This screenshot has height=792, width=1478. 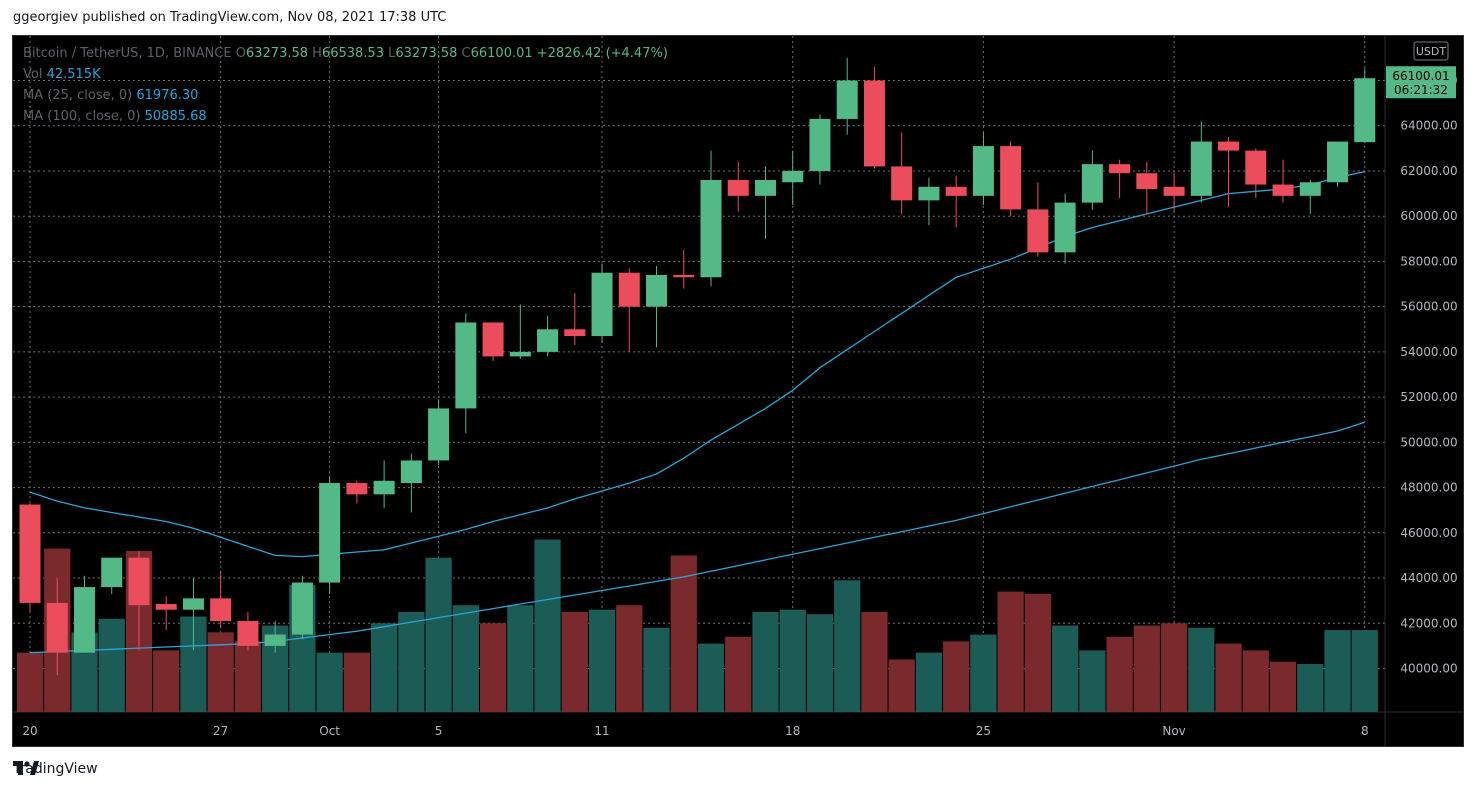 I want to click on legend-ma100: 50885.68, so click(x=175, y=116).